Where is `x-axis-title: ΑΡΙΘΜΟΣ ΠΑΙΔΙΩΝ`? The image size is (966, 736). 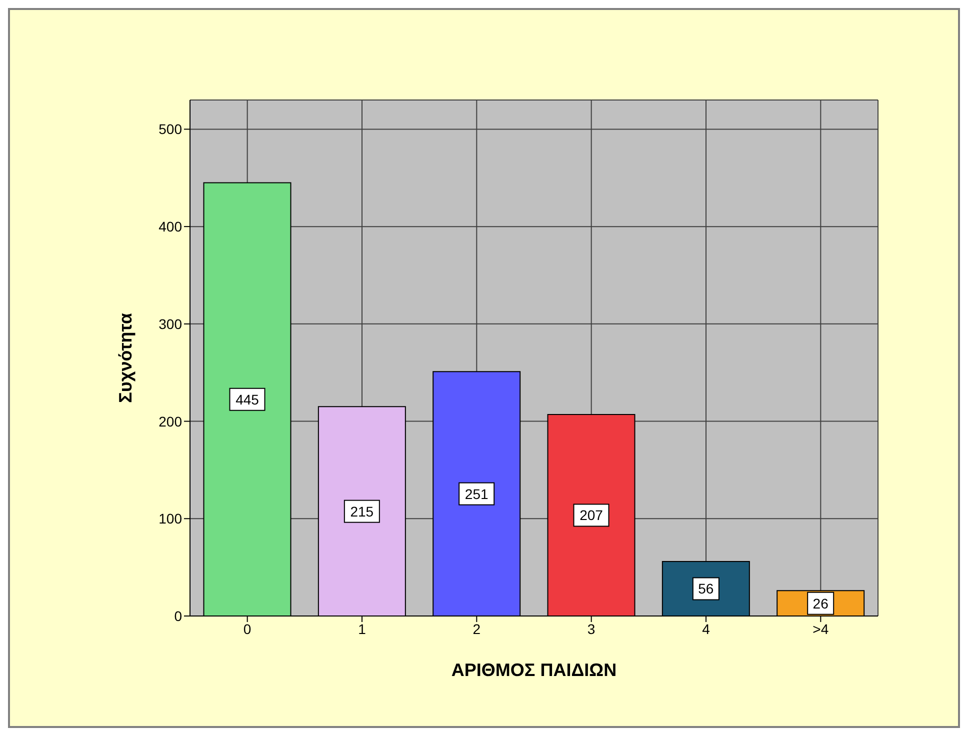 x-axis-title: ΑΡΙΘΜΟΣ ΠΑΙΔΙΩΝ is located at coordinates (534, 670).